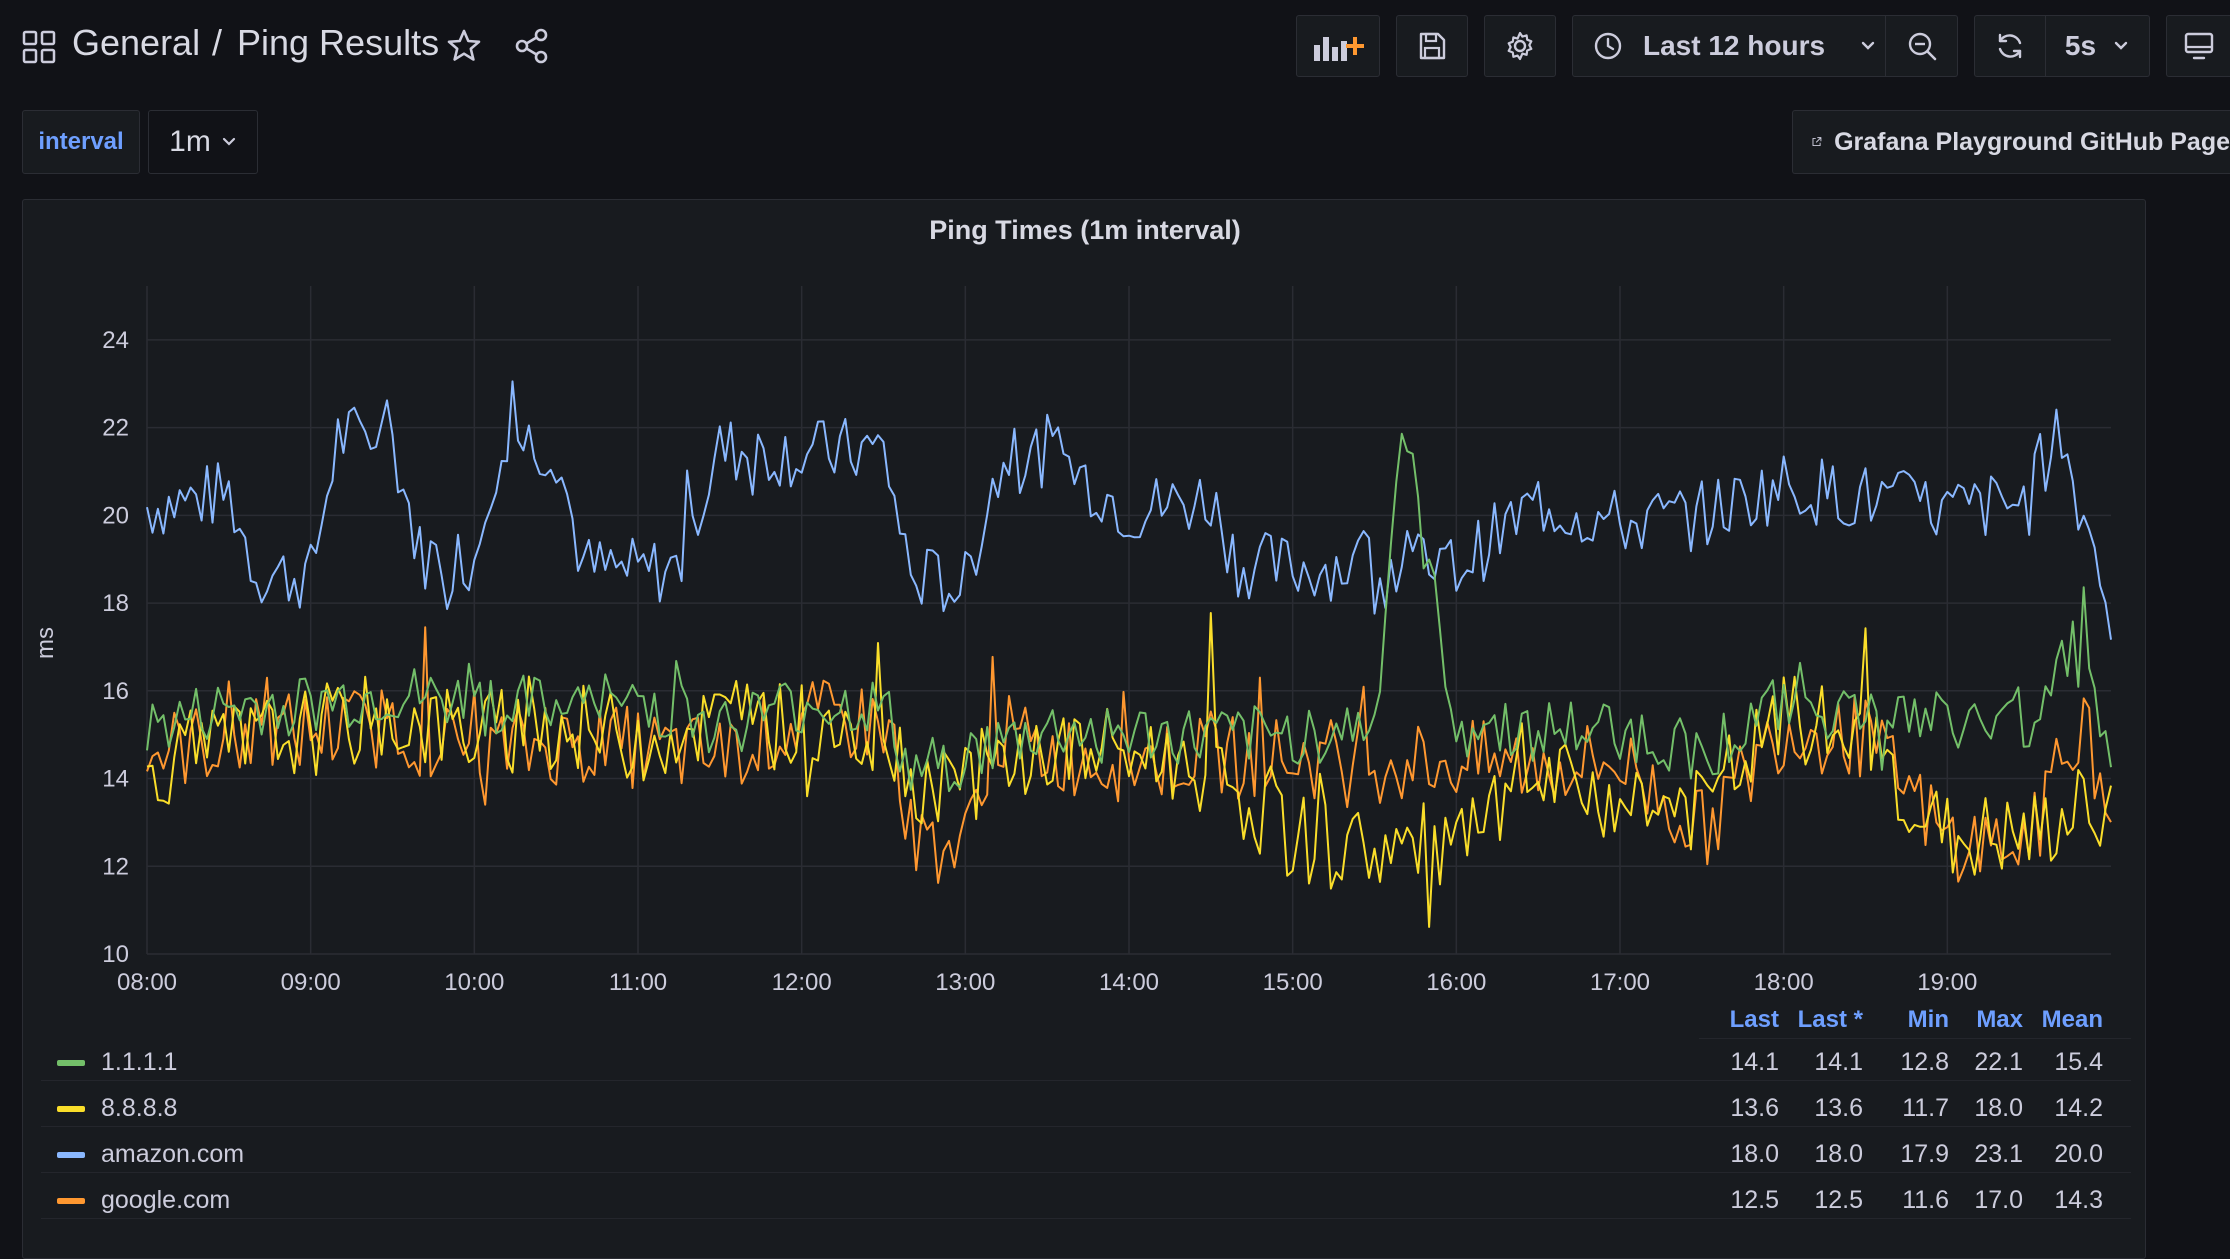 The width and height of the screenshot is (2230, 1259). Describe the element at coordinates (1830, 1019) in the screenshot. I see `legend-column-header: Last *` at that location.